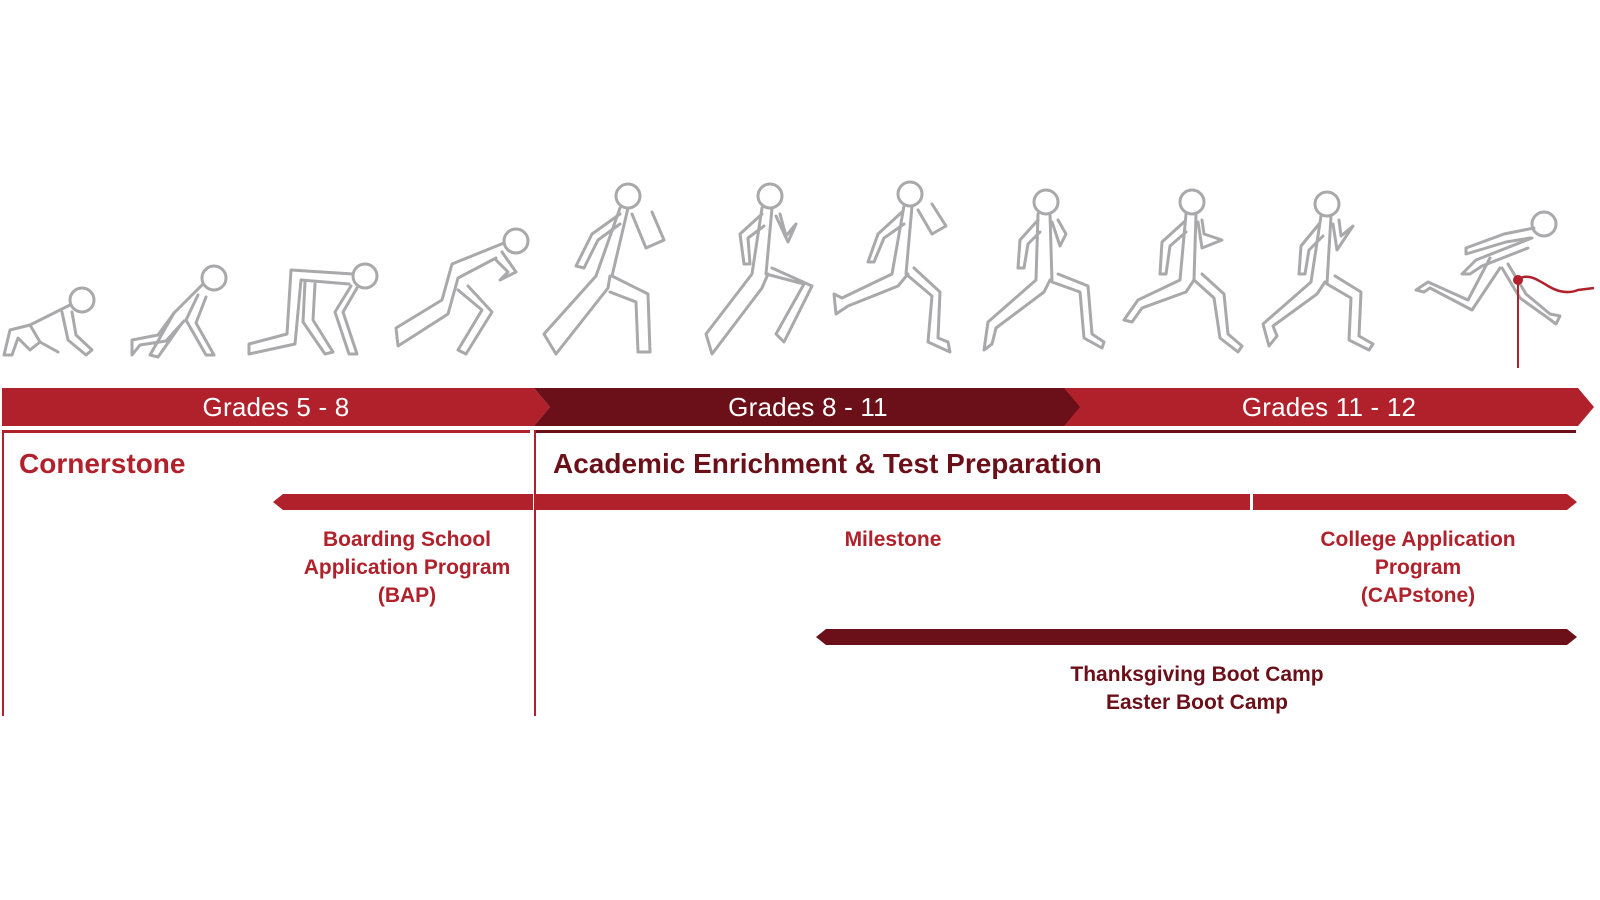 This screenshot has height=900, width=1600. I want to click on program-label-bootcamp: Thanksgiving Boot Camp Easter Boot Camp, so click(1197, 688).